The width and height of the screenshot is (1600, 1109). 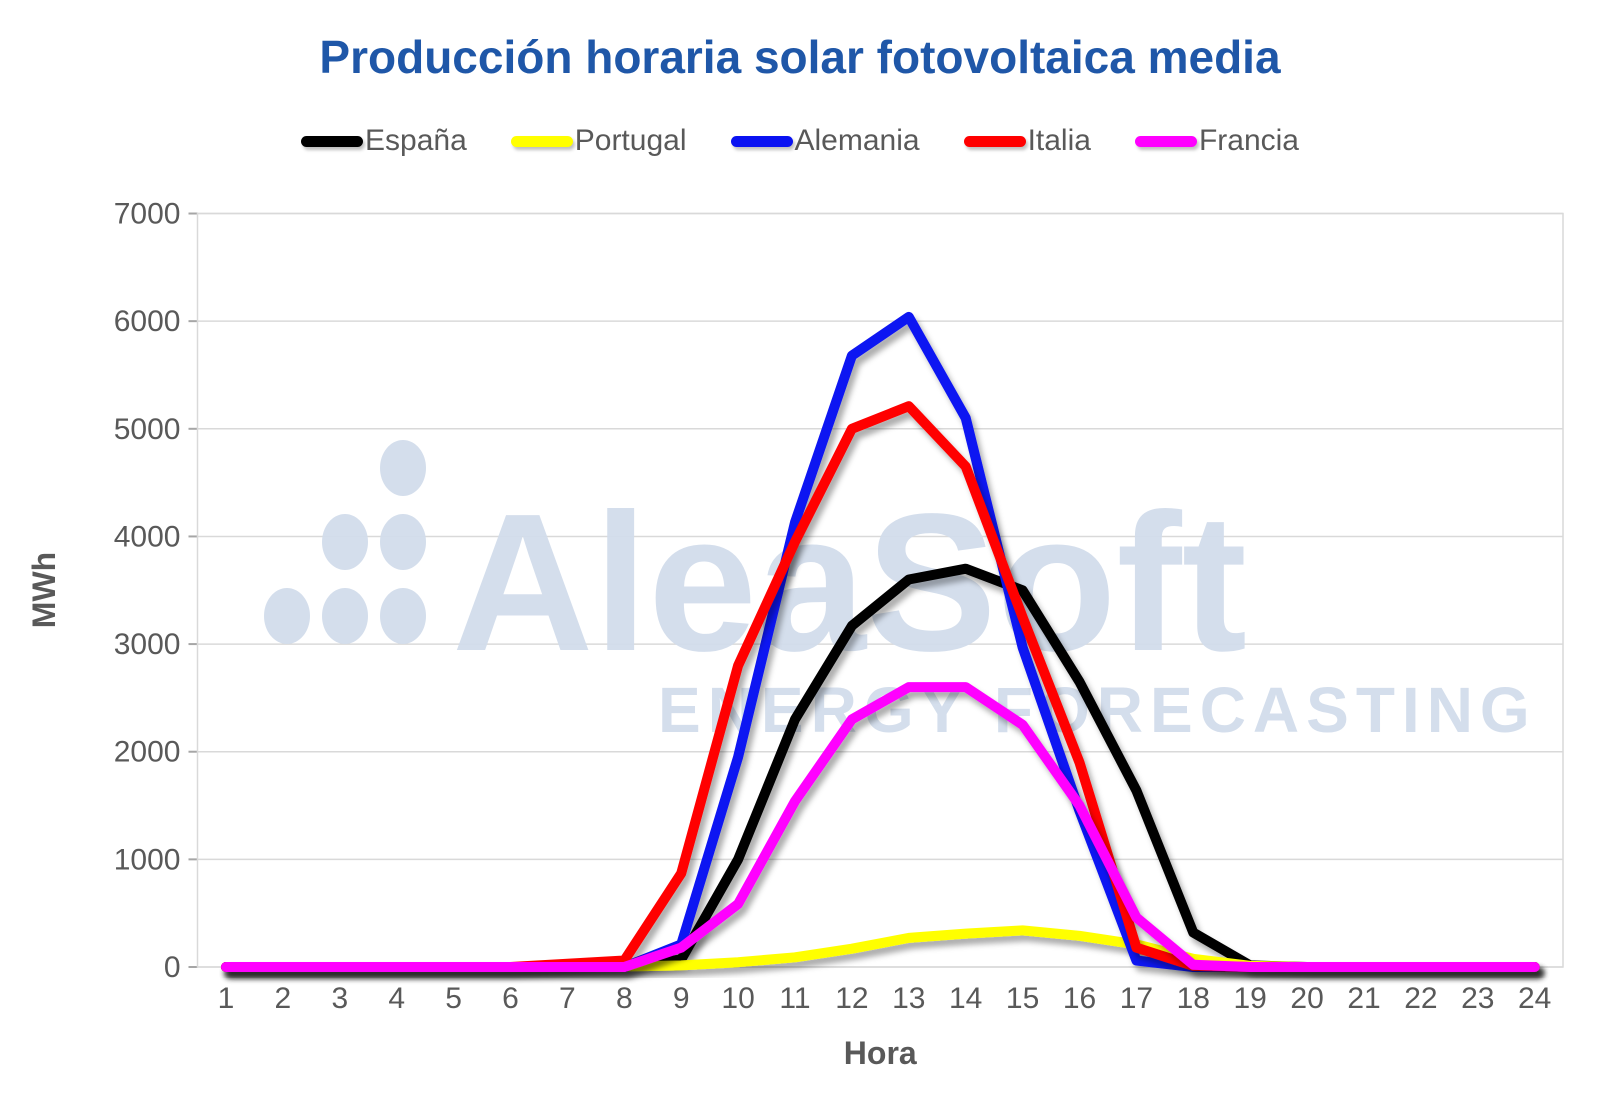 I want to click on series-line-portugal, so click(x=880, y=948).